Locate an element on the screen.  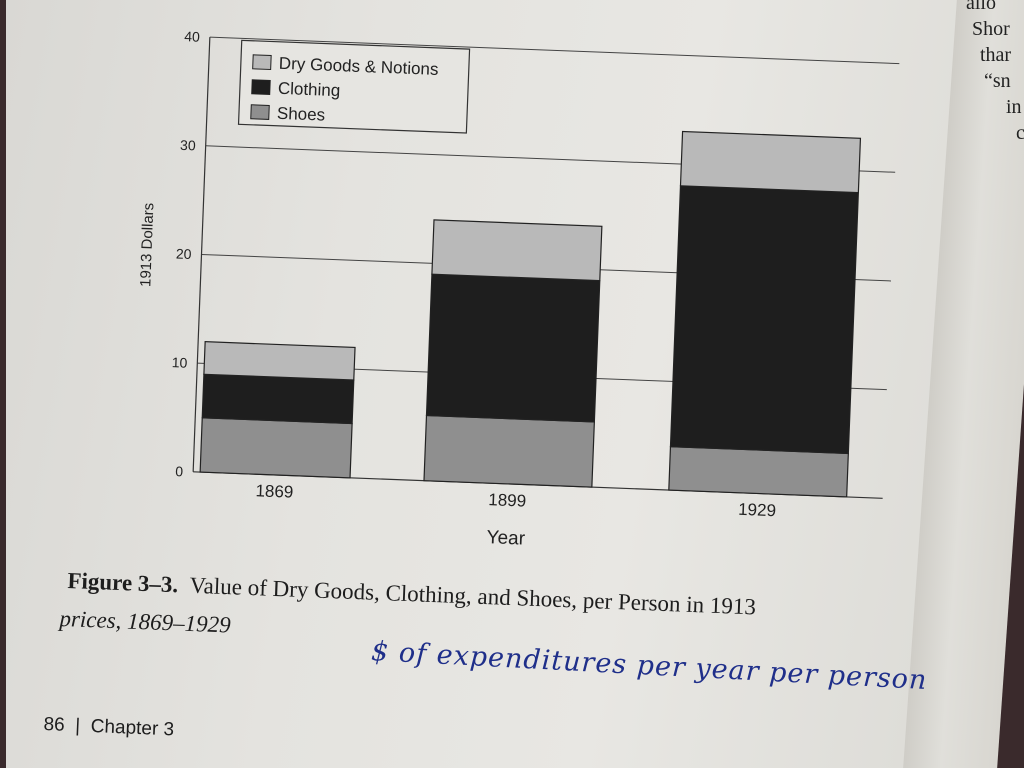
grid-line is located at coordinates (554, 50).